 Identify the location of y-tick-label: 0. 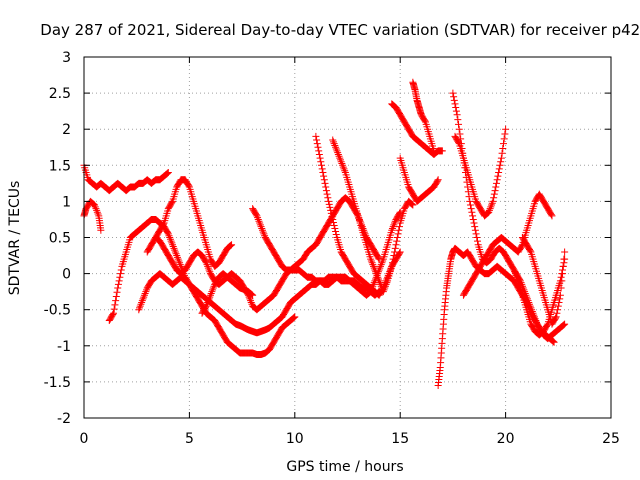
(66, 275).